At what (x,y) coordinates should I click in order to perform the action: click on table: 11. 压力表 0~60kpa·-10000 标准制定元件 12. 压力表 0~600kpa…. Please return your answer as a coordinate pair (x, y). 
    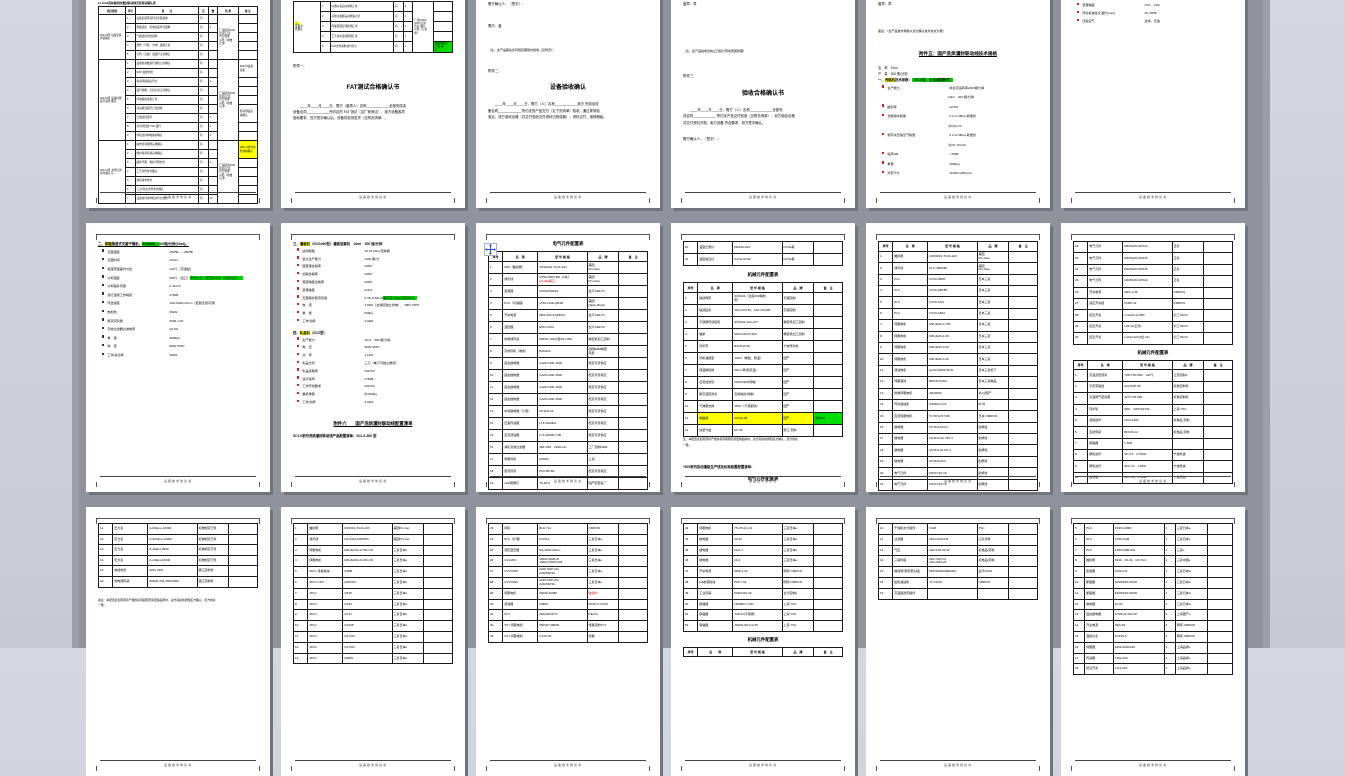
    Looking at the image, I should click on (177, 555).